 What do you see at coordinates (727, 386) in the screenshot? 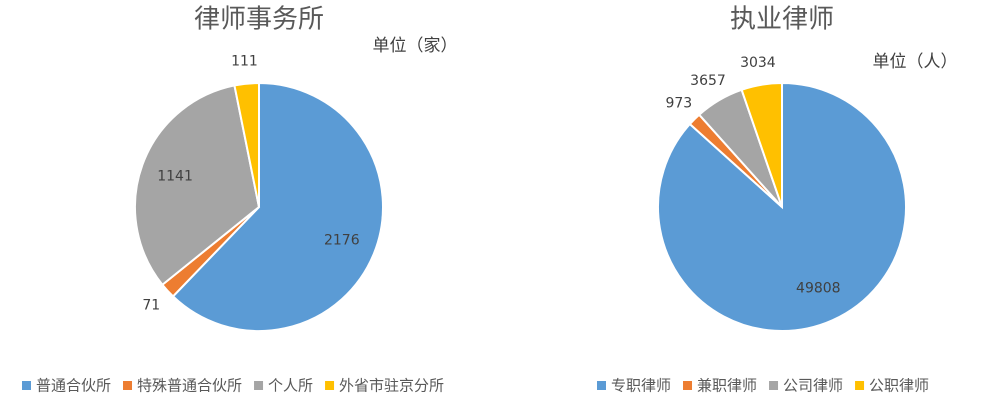
I see `legend-label: 兼职律师` at bounding box center [727, 386].